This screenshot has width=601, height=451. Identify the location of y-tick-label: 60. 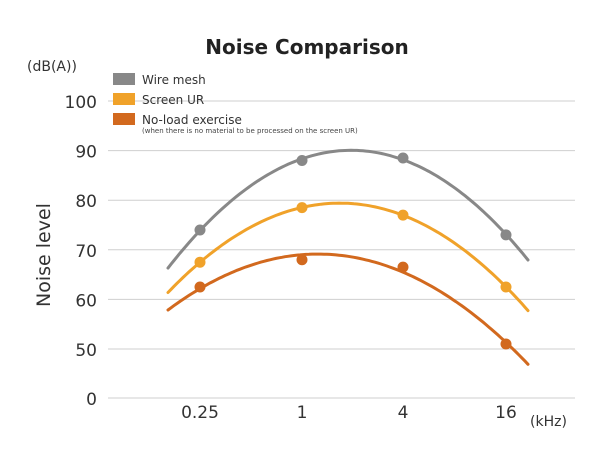
(86, 301).